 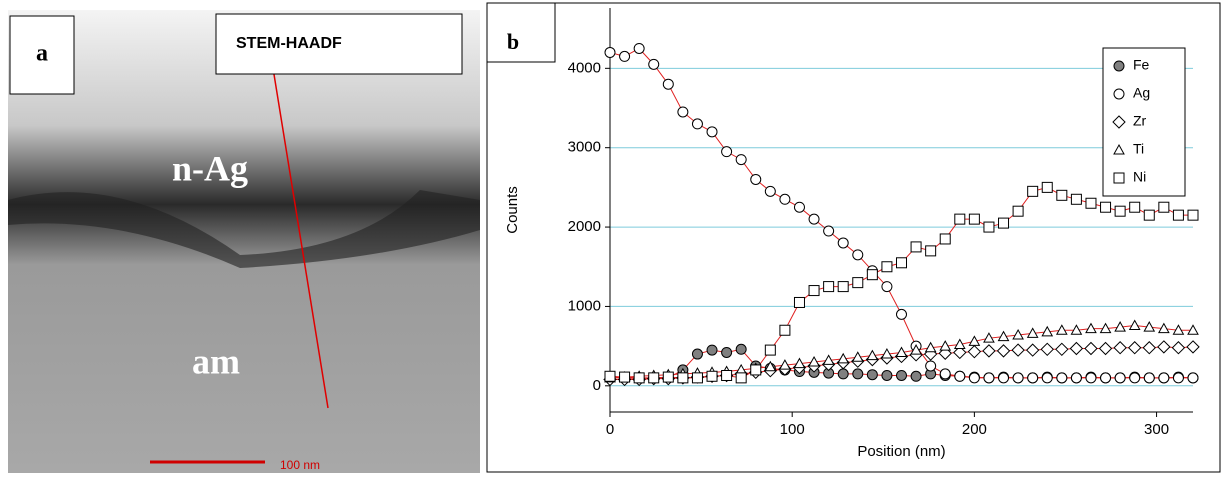 I want to click on legend-marker, so click(x=1119, y=94).